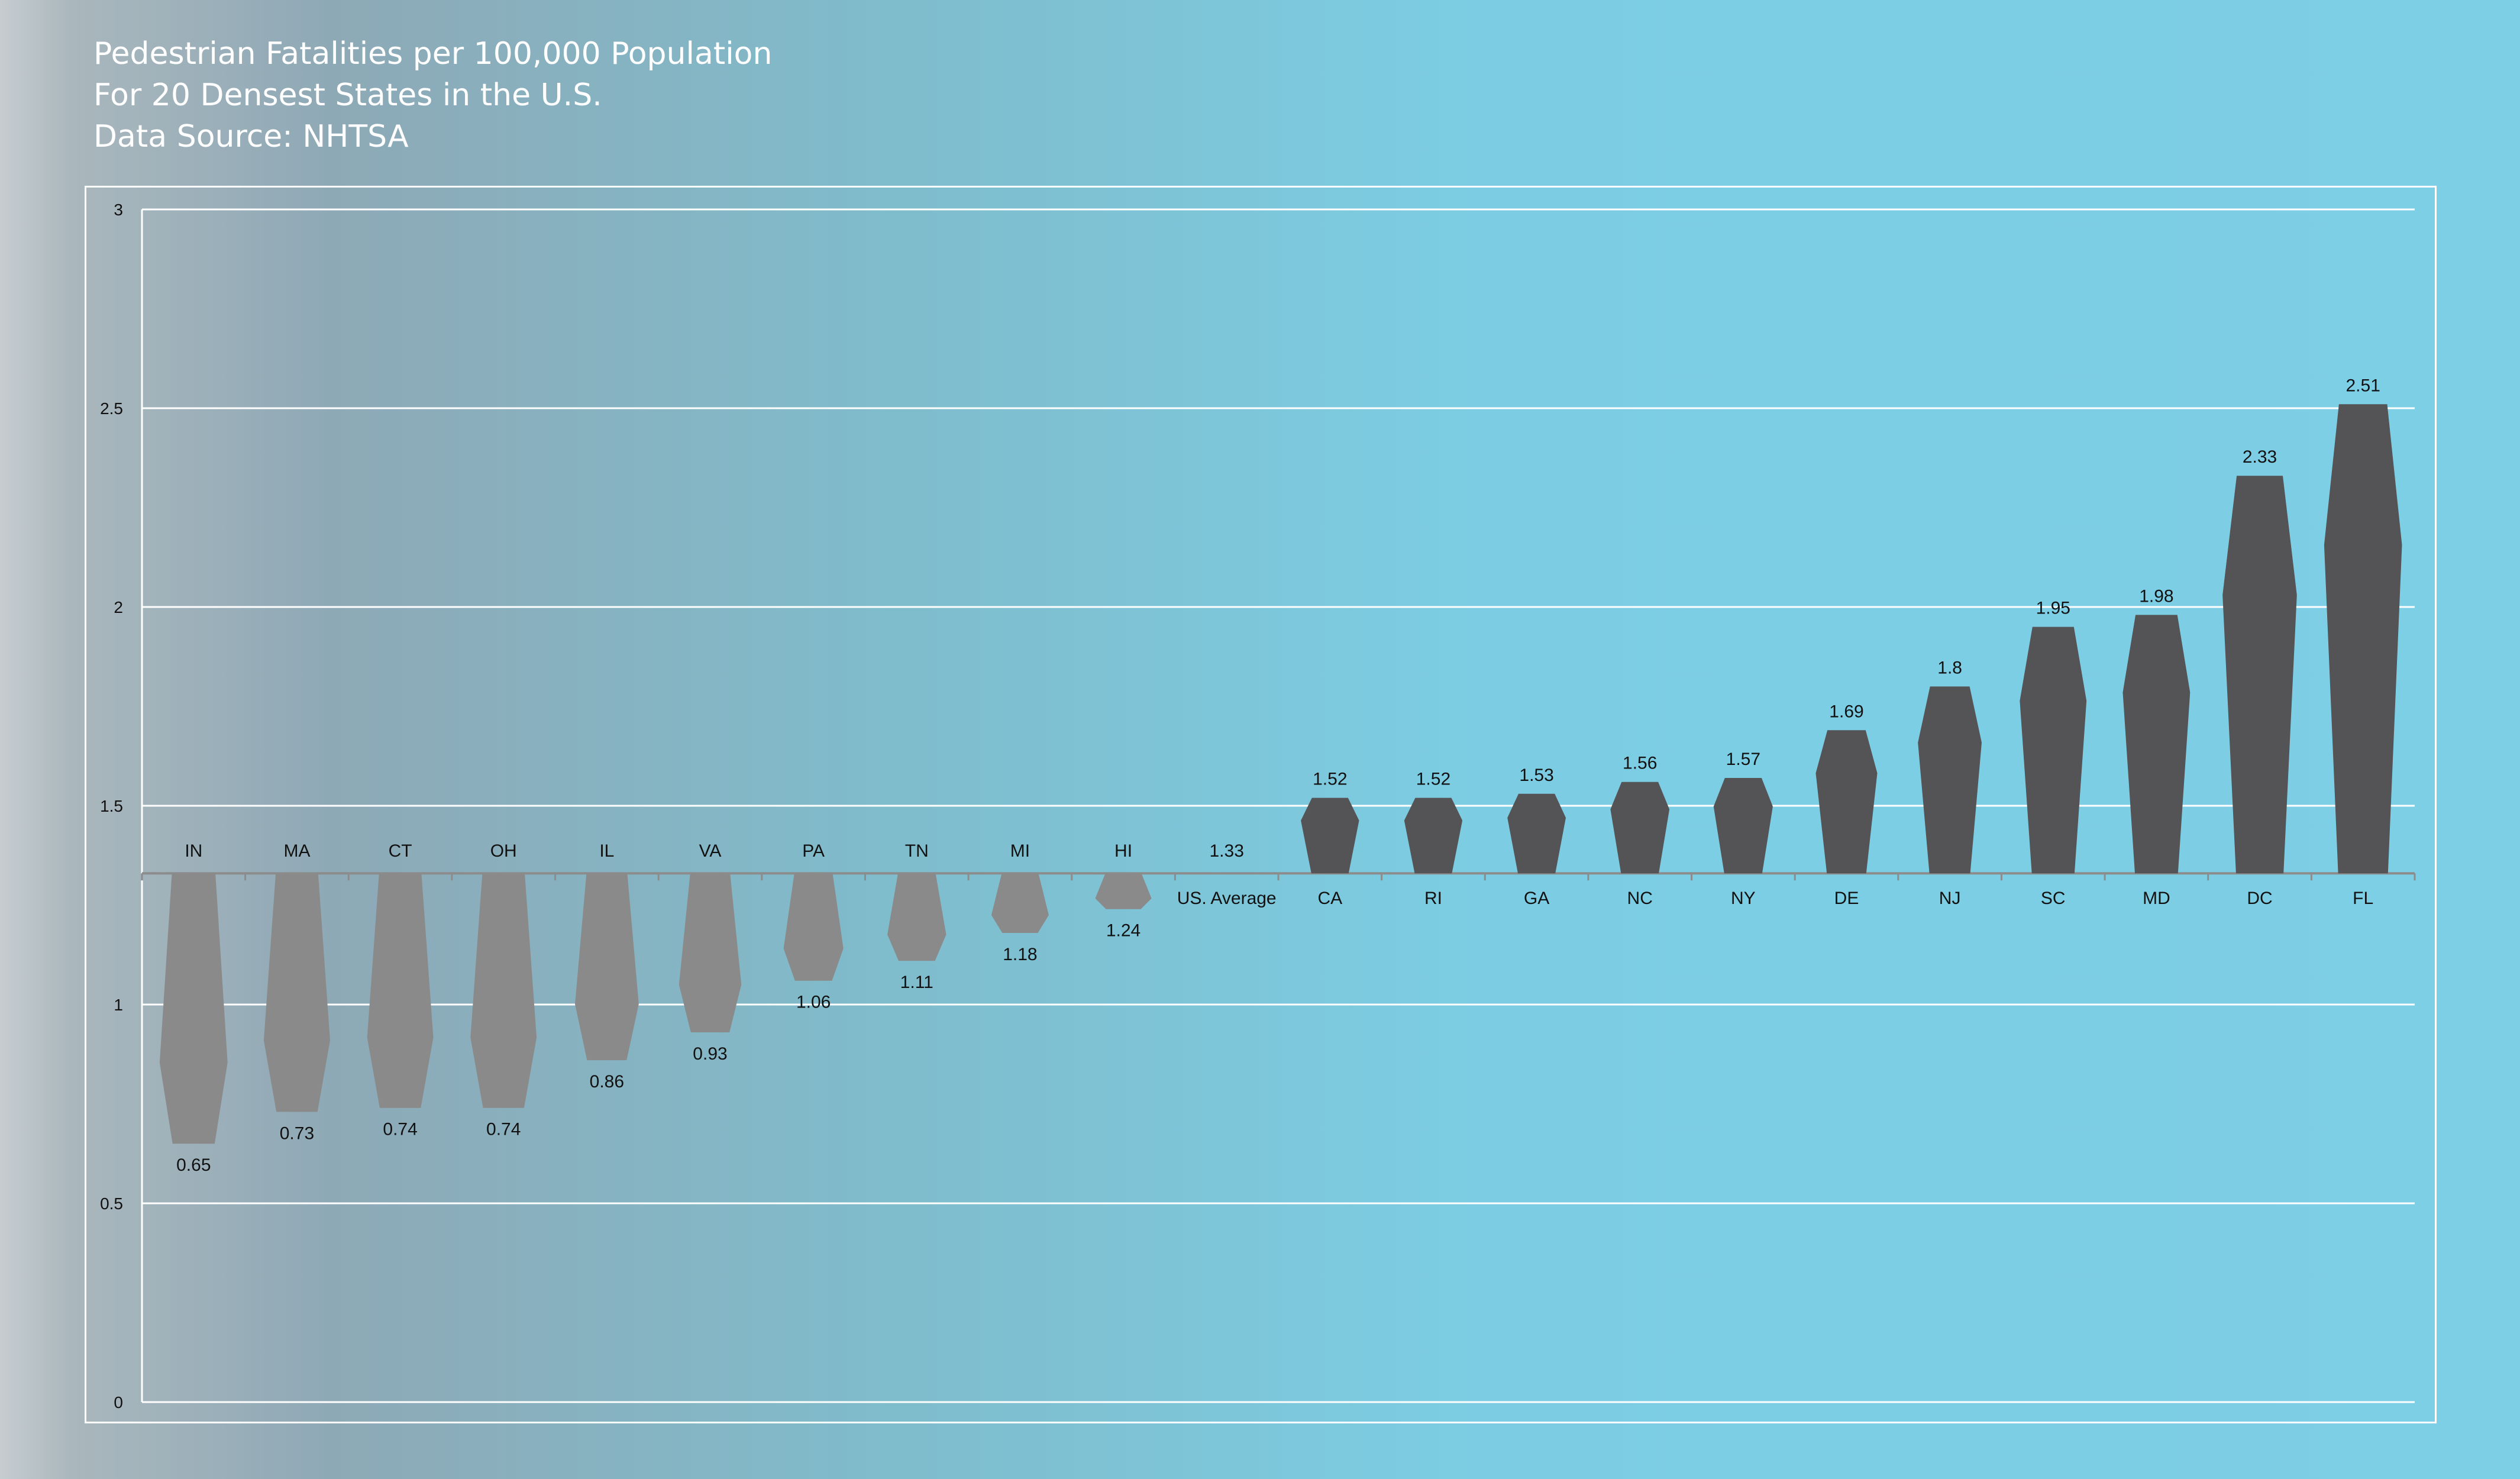 The image size is (2520, 1479). I want to click on category-label: CA, so click(1329, 898).